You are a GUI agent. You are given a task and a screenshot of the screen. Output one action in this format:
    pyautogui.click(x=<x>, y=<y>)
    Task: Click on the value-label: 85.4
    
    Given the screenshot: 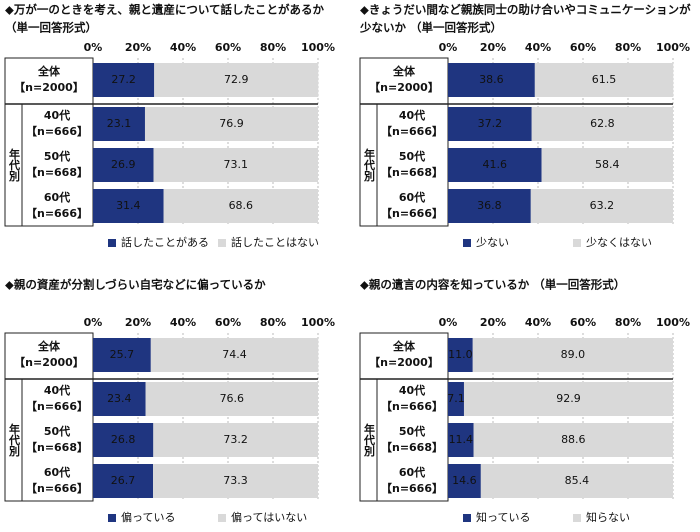 What is the action you would take?
    pyautogui.click(x=577, y=480)
    